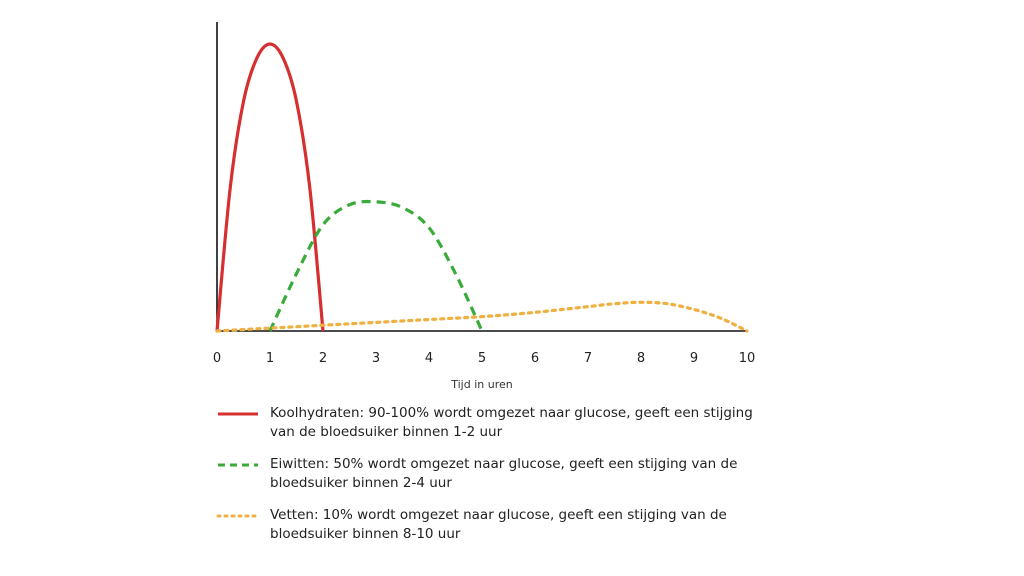  What do you see at coordinates (535, 358) in the screenshot?
I see `x-tick-label: 6` at bounding box center [535, 358].